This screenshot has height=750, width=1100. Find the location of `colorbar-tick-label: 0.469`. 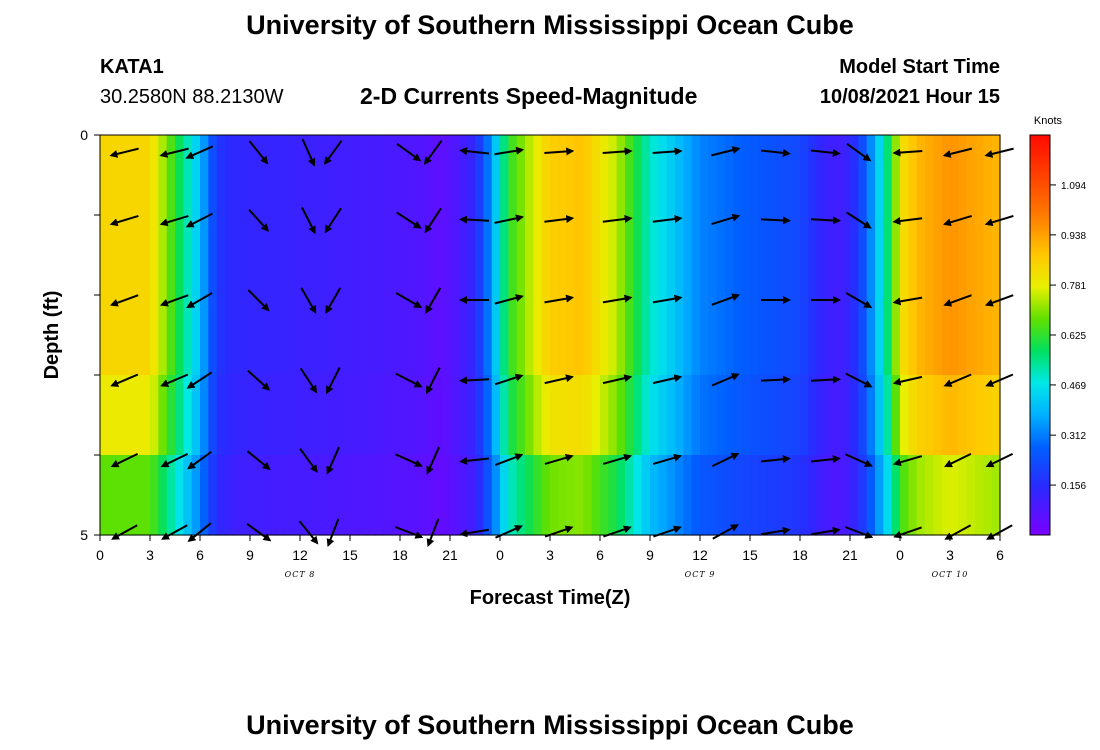

colorbar-tick-label: 0.469 is located at coordinates (1073, 386).